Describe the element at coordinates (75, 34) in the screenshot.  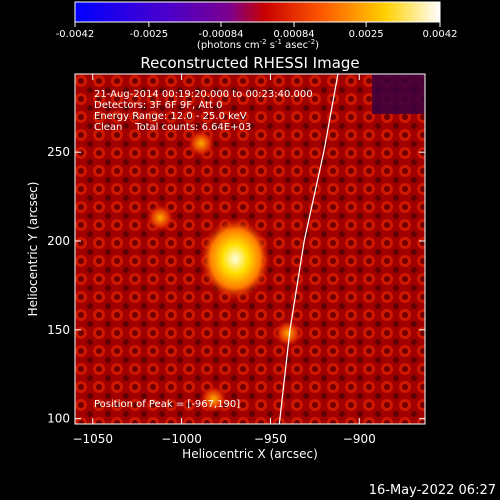
I see `colorbar-tick-label: -0.0042` at that location.